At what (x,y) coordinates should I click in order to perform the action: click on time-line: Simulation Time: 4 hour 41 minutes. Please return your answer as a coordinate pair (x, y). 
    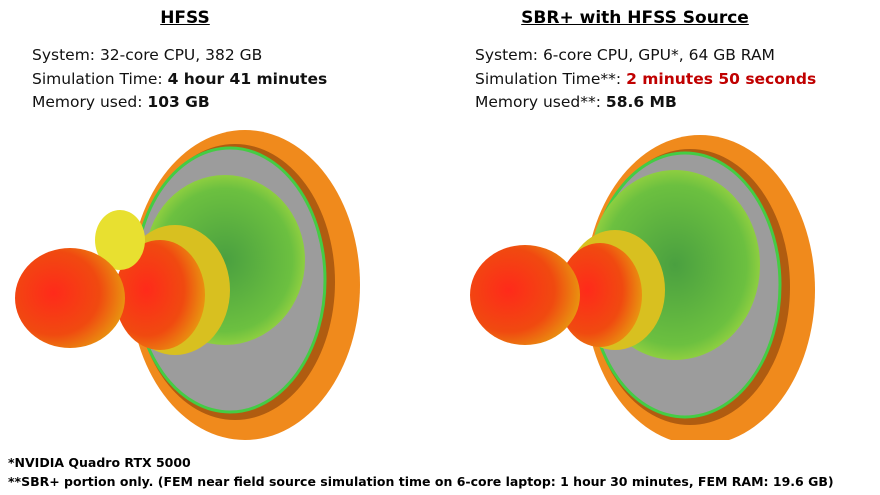
    Looking at the image, I should click on (179, 80).